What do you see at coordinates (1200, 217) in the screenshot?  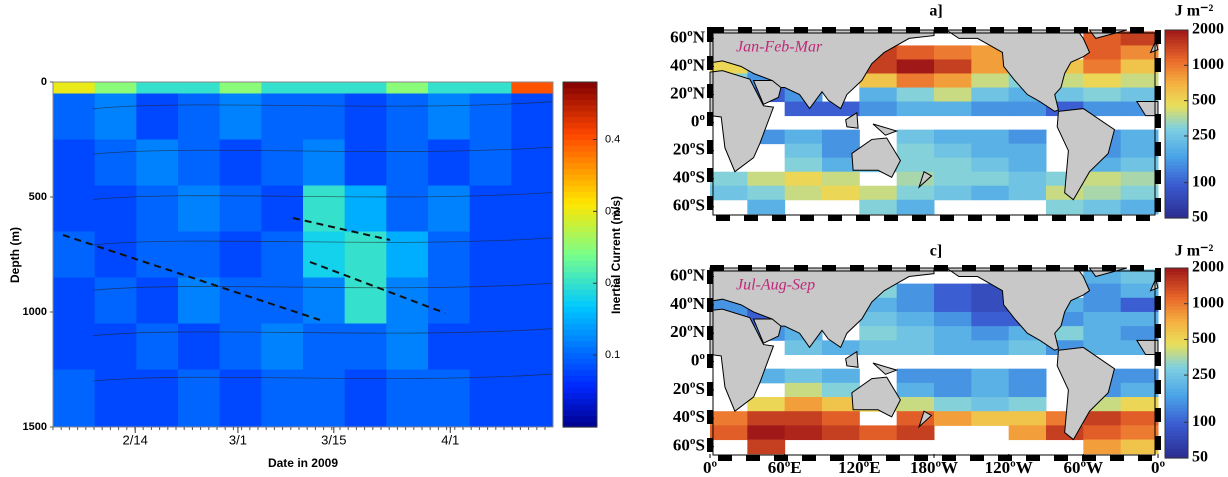 I see `colorbar-tick-label: 50` at bounding box center [1200, 217].